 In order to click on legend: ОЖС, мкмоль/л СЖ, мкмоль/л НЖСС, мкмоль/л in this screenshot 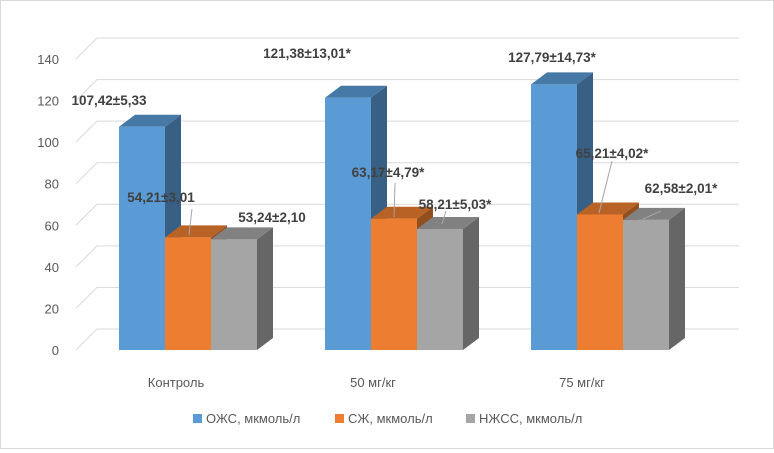, I will do `click(387, 418)`.